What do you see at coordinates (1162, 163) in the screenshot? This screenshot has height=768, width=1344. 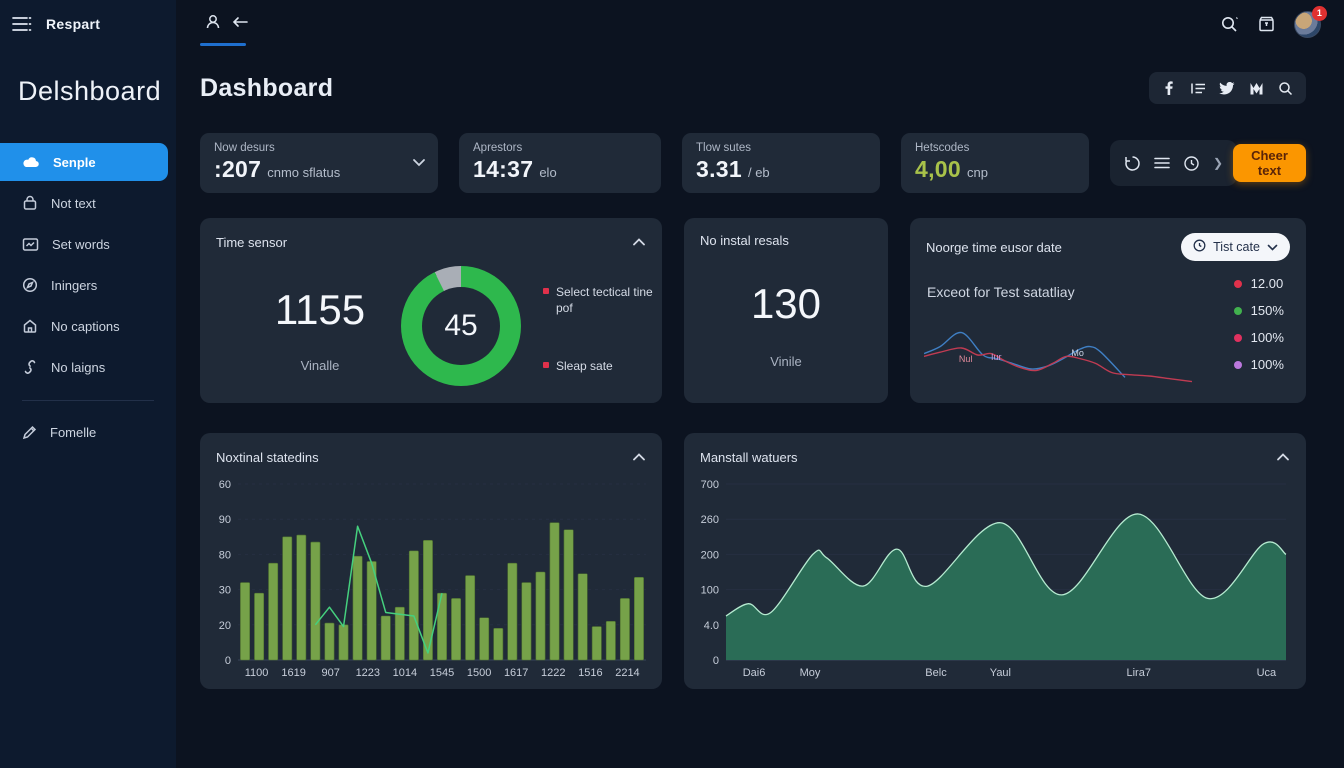 I see `menu-lines-icon` at bounding box center [1162, 163].